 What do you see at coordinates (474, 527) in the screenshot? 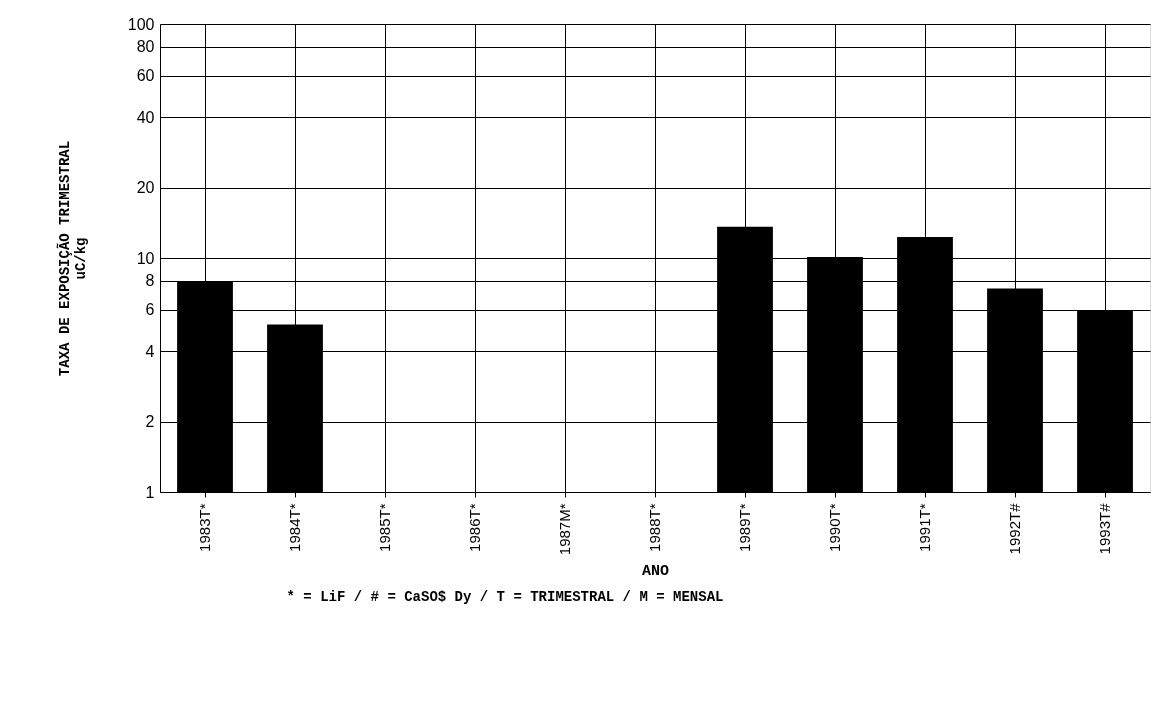
I see `x-tick-label: 1986T*` at bounding box center [474, 527].